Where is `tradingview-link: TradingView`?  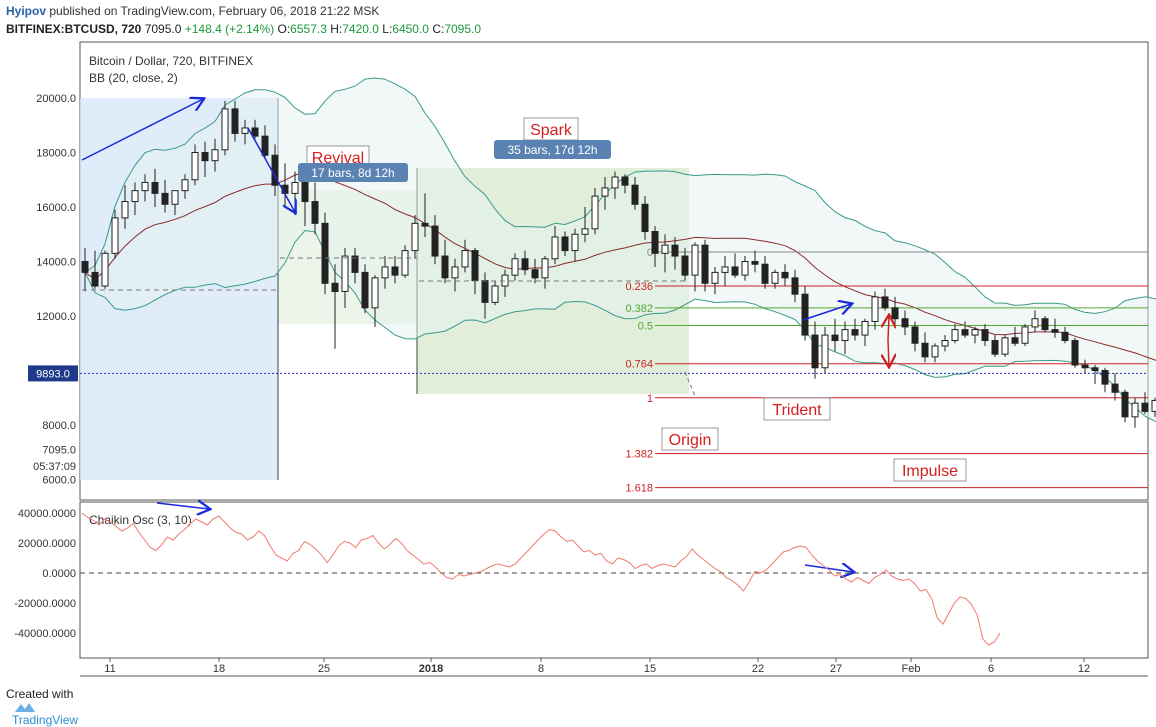
tradingview-link: TradingView is located at coordinates (45, 720).